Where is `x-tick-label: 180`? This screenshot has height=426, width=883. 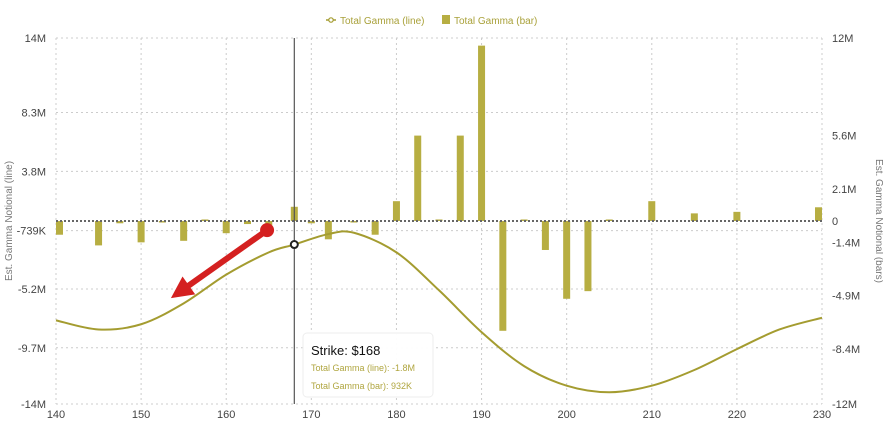
x-tick-label: 180 is located at coordinates (396, 415).